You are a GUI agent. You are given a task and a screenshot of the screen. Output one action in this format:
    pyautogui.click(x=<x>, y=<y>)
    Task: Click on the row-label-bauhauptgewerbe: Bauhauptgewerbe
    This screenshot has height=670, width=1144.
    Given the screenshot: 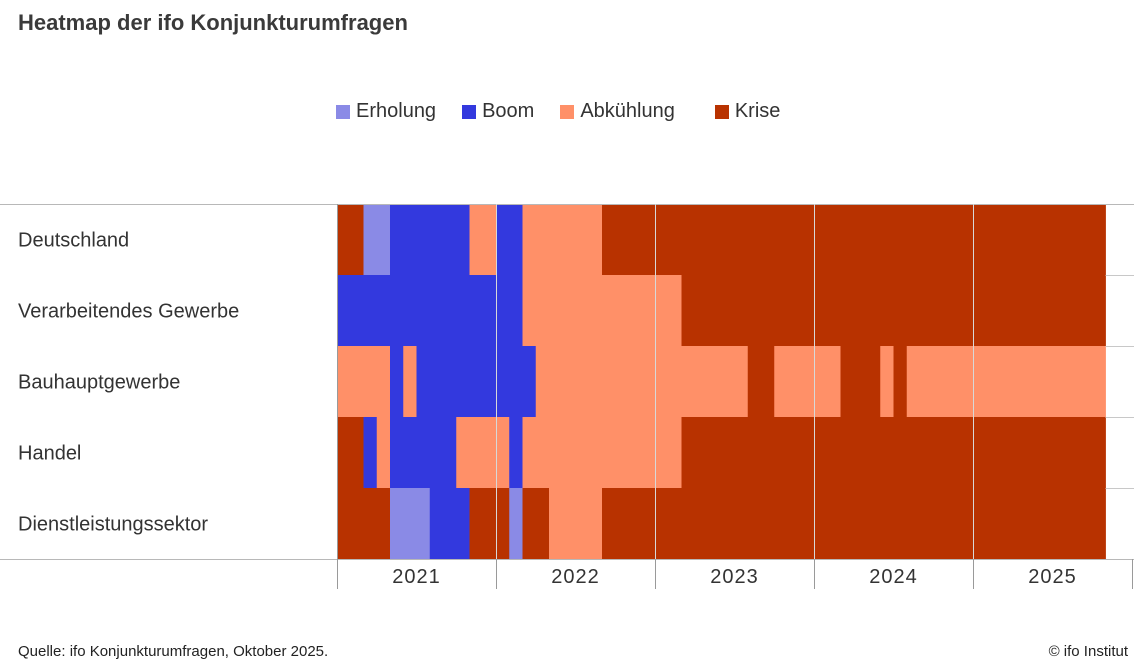 What is the action you would take?
    pyautogui.click(x=99, y=383)
    